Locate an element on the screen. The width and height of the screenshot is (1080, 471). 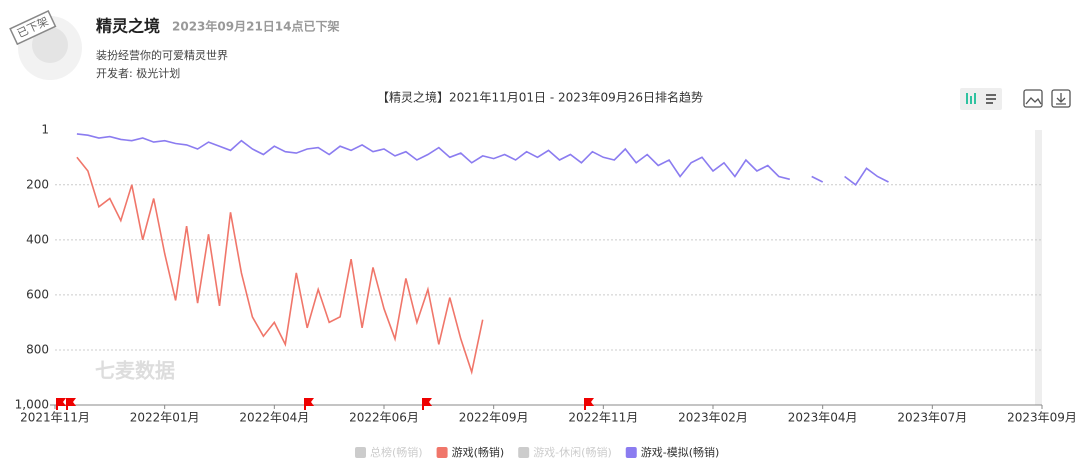
chart-title: 【精灵之境】2021年11月01日 - 2023年09月26日排名趋势 is located at coordinates (540, 97).